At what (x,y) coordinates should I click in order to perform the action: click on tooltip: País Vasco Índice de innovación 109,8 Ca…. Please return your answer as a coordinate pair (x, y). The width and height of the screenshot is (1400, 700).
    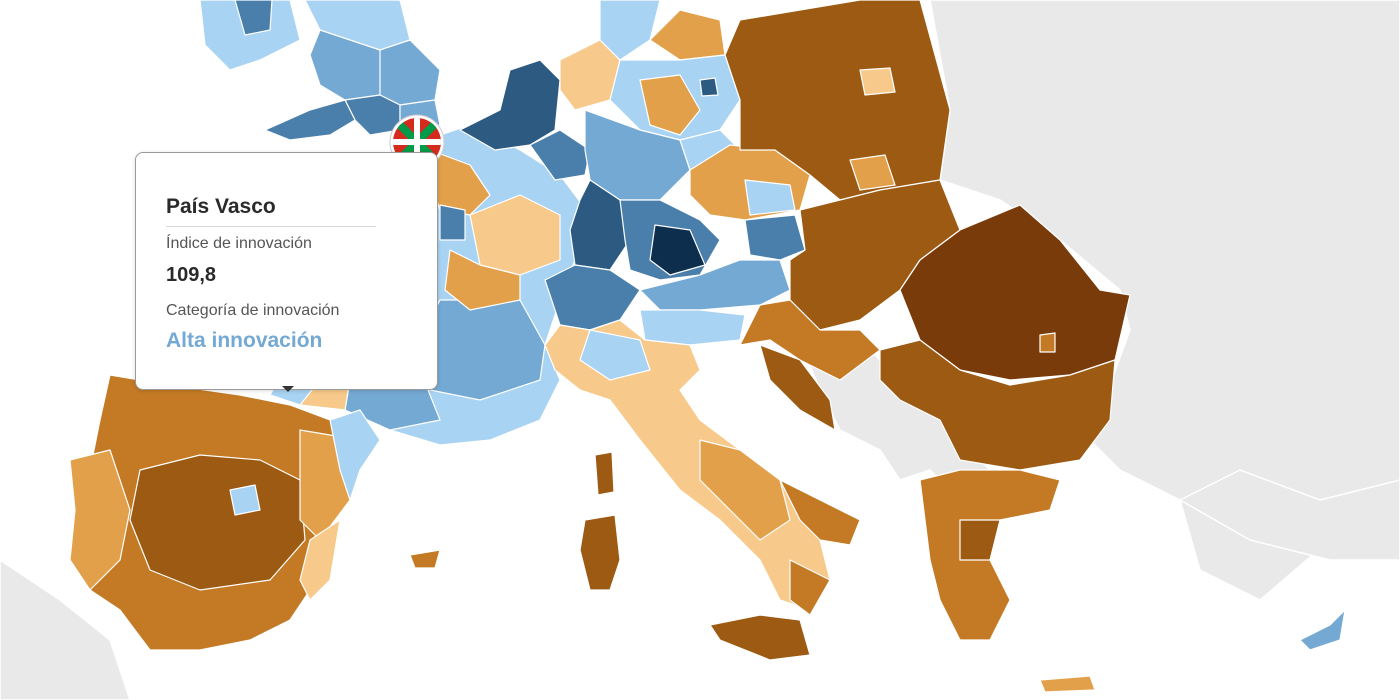
    Looking at the image, I should click on (286, 272).